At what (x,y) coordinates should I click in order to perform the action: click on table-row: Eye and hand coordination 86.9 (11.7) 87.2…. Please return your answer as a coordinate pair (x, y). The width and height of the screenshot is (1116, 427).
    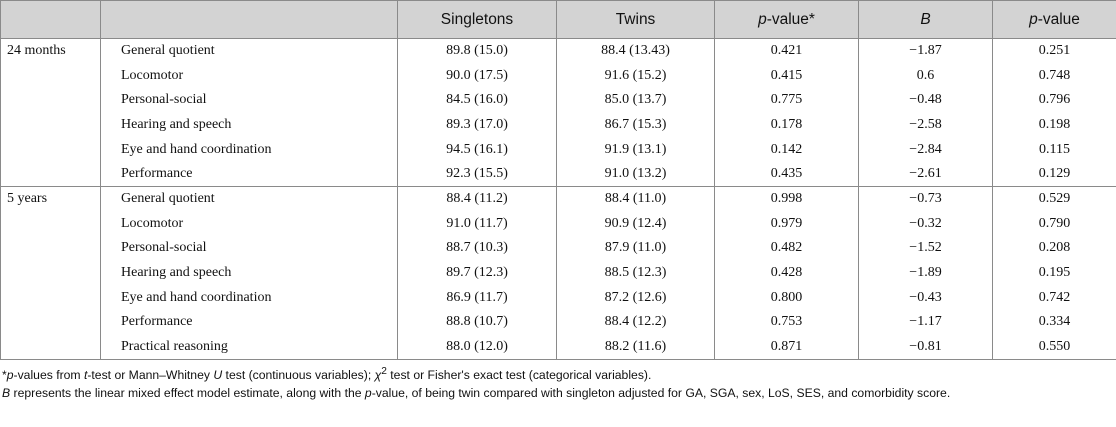
    Looking at the image, I should click on (558, 298).